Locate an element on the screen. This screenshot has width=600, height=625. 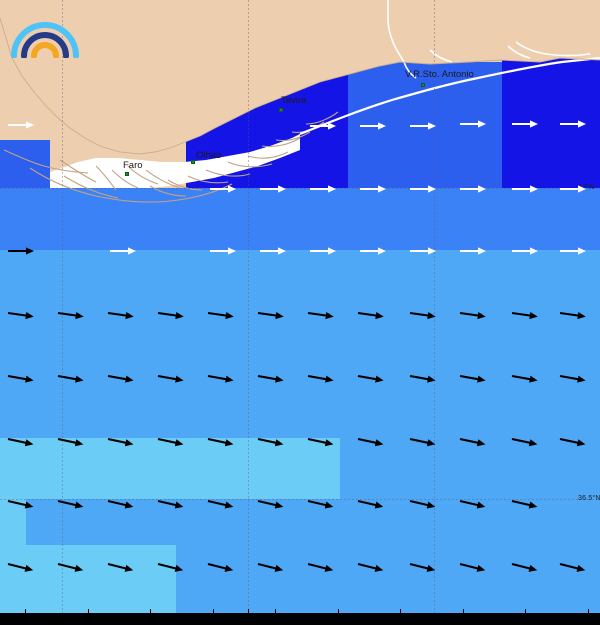
logo-arc-middle is located at coordinates (45, 45).